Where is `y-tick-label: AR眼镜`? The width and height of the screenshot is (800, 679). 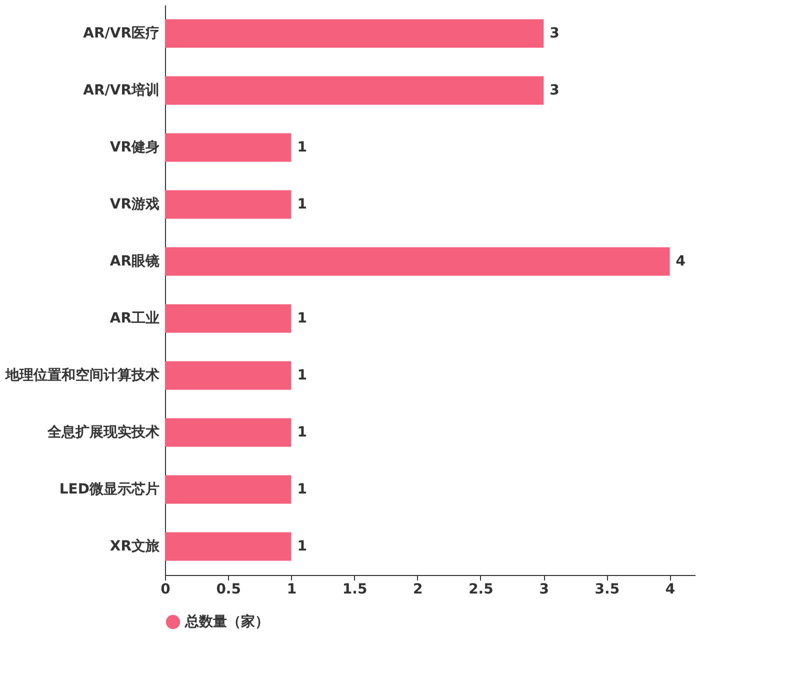
y-tick-label: AR眼镜 is located at coordinates (135, 261).